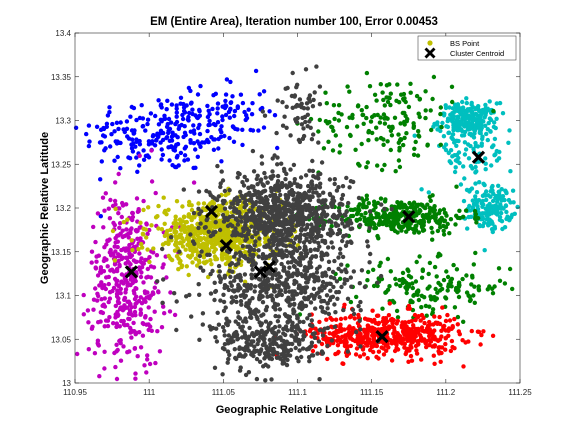 This screenshot has height=432, width=576. Describe the element at coordinates (520, 392) in the screenshot. I see `x-tick-label: 111.25` at that location.